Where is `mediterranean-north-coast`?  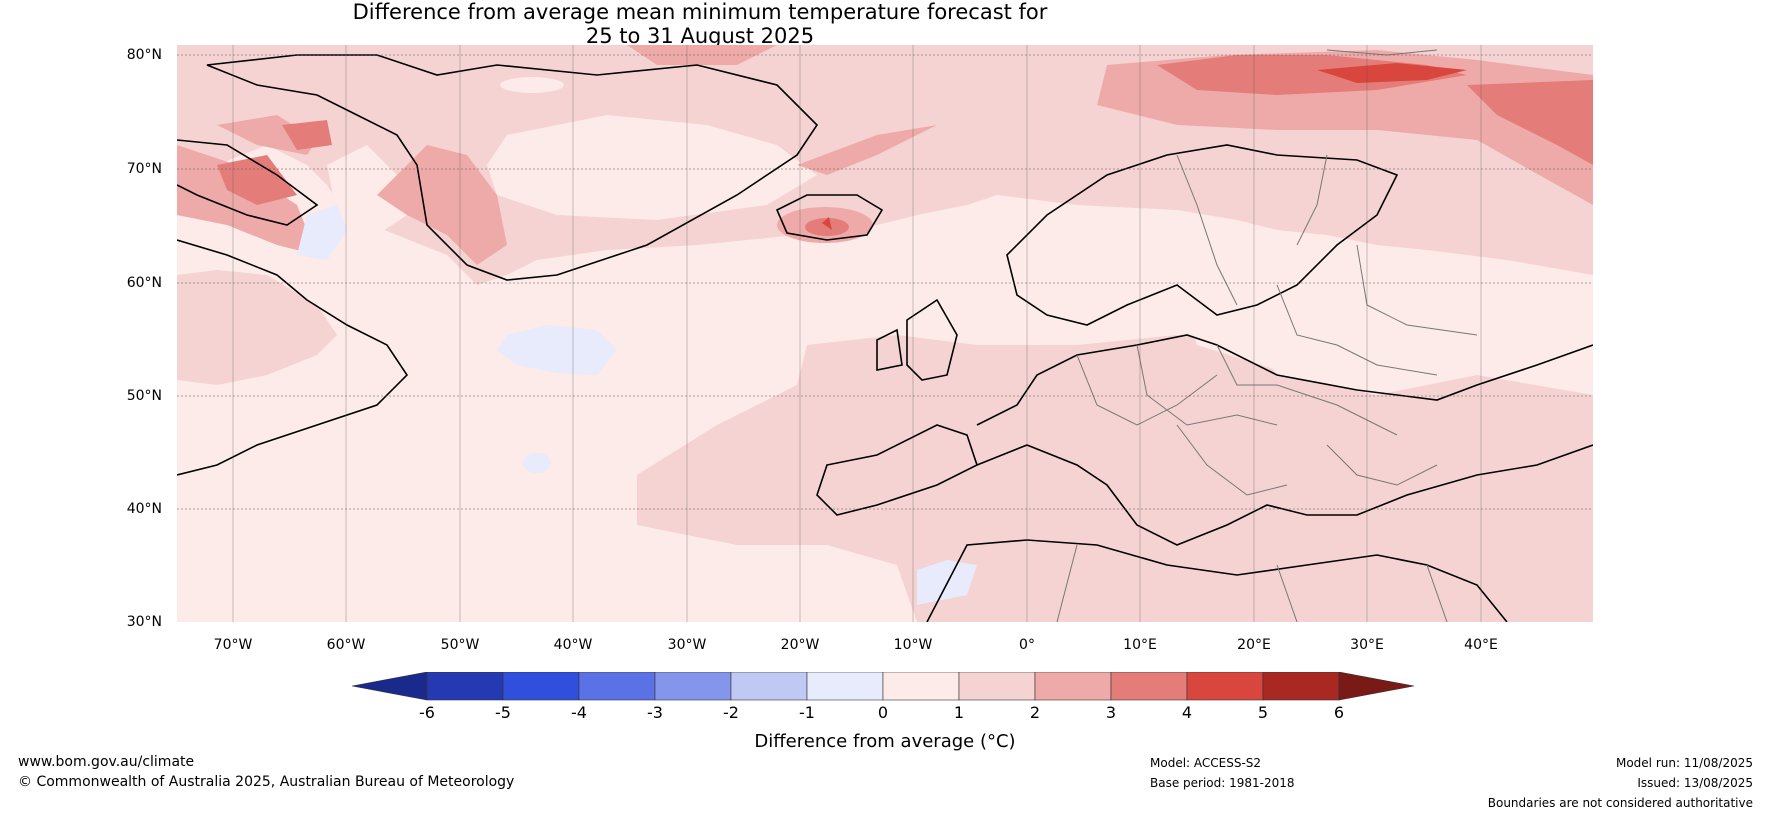 mediterranean-north-coast is located at coordinates (1284, 495).